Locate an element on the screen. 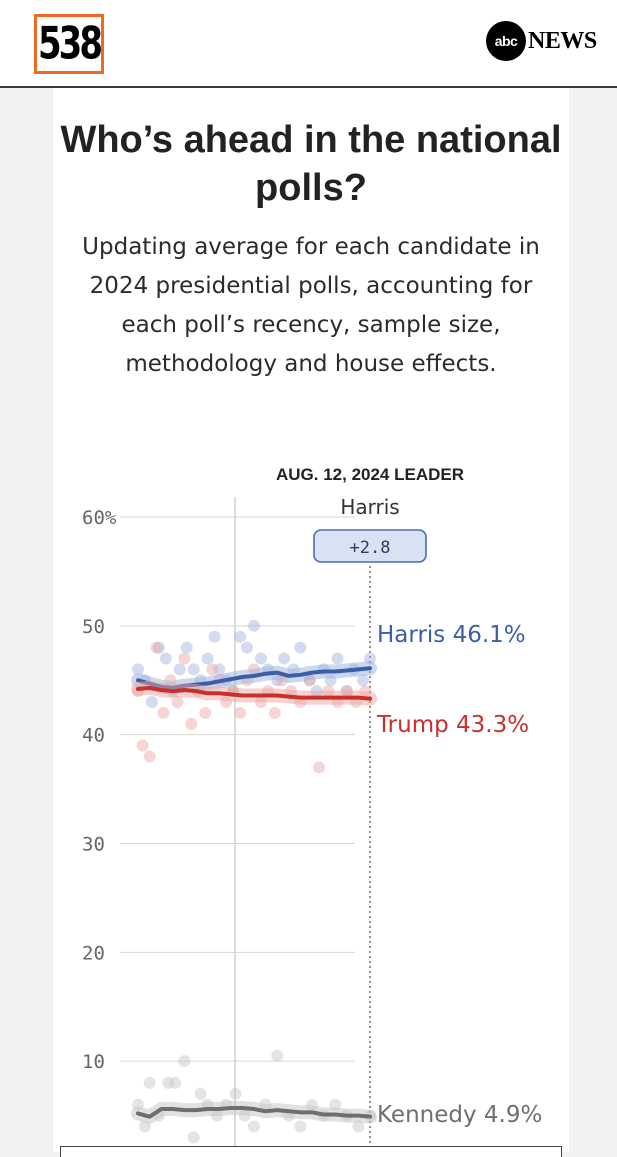 The width and height of the screenshot is (617, 1157). end-labels-layer: Harris 46.1% Trump 43.3% Kennedy 4.9% is located at coordinates (459, 875).